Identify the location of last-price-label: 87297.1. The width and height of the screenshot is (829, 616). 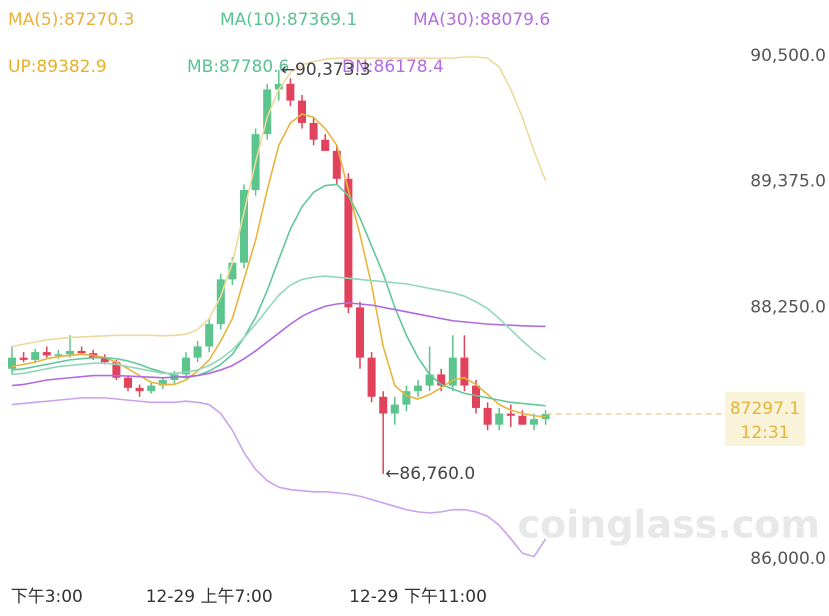
(765, 409).